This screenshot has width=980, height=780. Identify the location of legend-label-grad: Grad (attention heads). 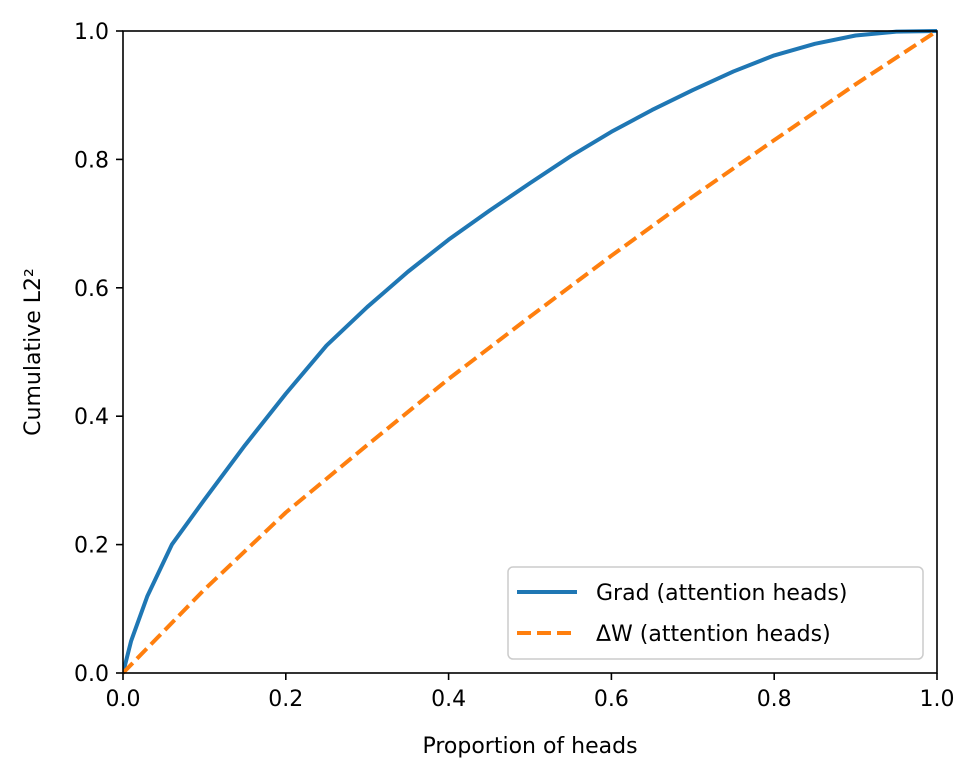
(721, 593).